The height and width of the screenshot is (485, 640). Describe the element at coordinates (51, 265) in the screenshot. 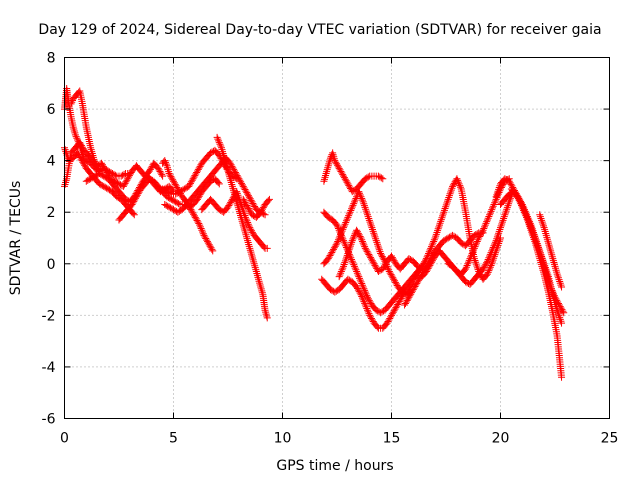

I see `y-tick-label: 0` at that location.